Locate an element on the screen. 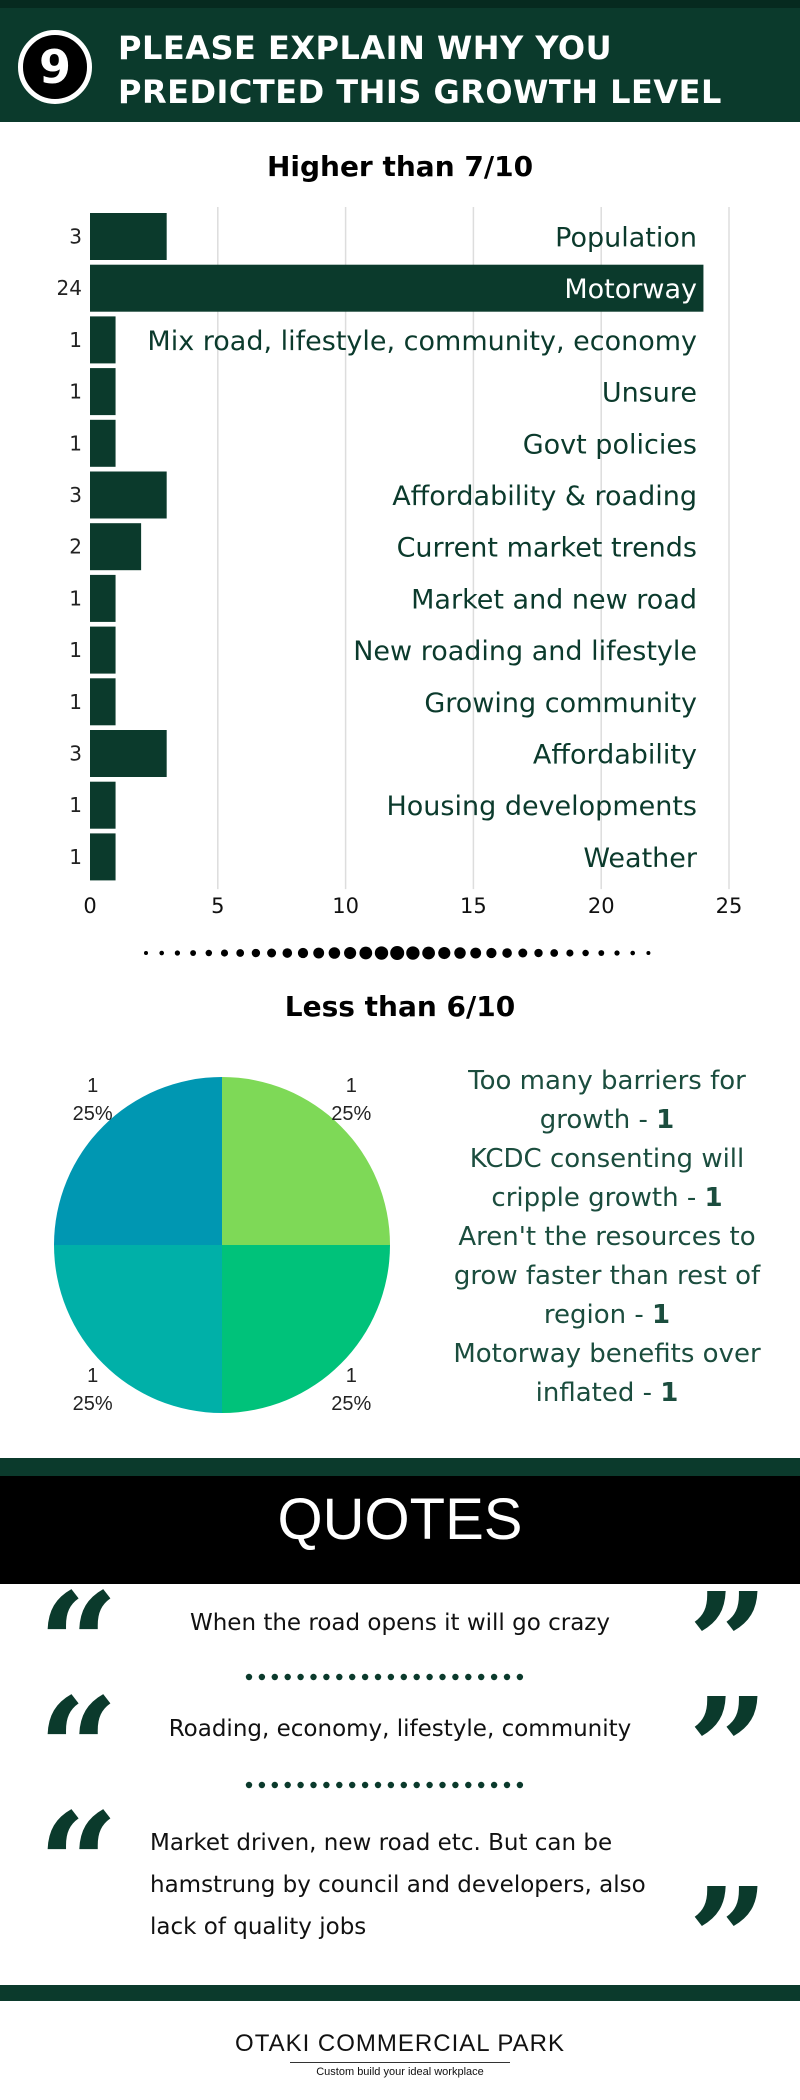 The width and height of the screenshot is (800, 2100). category-label: Affordability & roading is located at coordinates (544, 496).